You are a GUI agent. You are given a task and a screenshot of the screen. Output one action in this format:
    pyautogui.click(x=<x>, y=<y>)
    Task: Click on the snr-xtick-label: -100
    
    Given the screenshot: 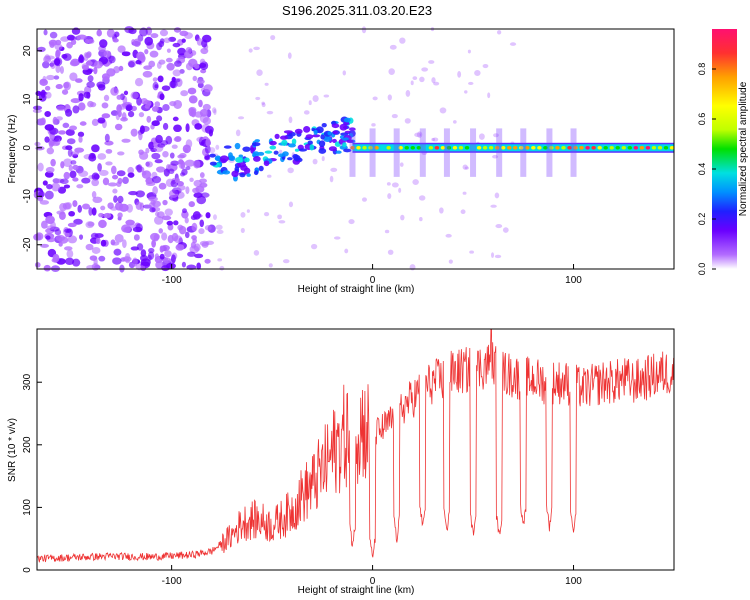 What is the action you would take?
    pyautogui.click(x=172, y=581)
    